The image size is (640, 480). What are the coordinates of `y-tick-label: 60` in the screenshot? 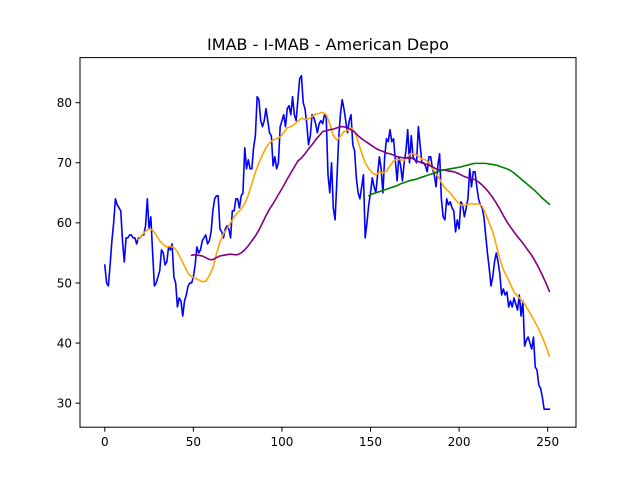 It's located at (64, 223).